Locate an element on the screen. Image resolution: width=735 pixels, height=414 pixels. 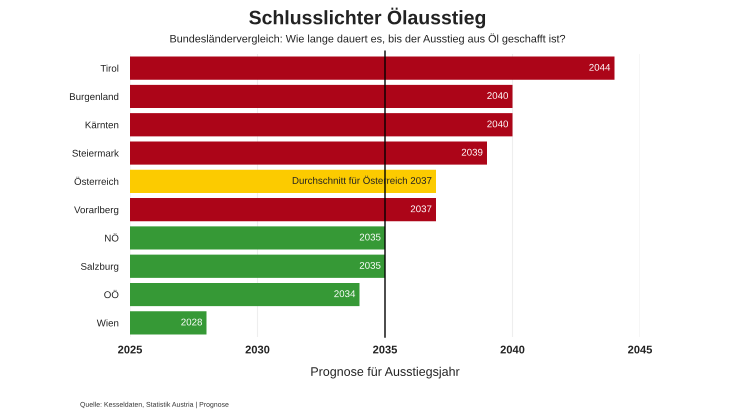
x-tick-label: 2025 is located at coordinates (130, 350).